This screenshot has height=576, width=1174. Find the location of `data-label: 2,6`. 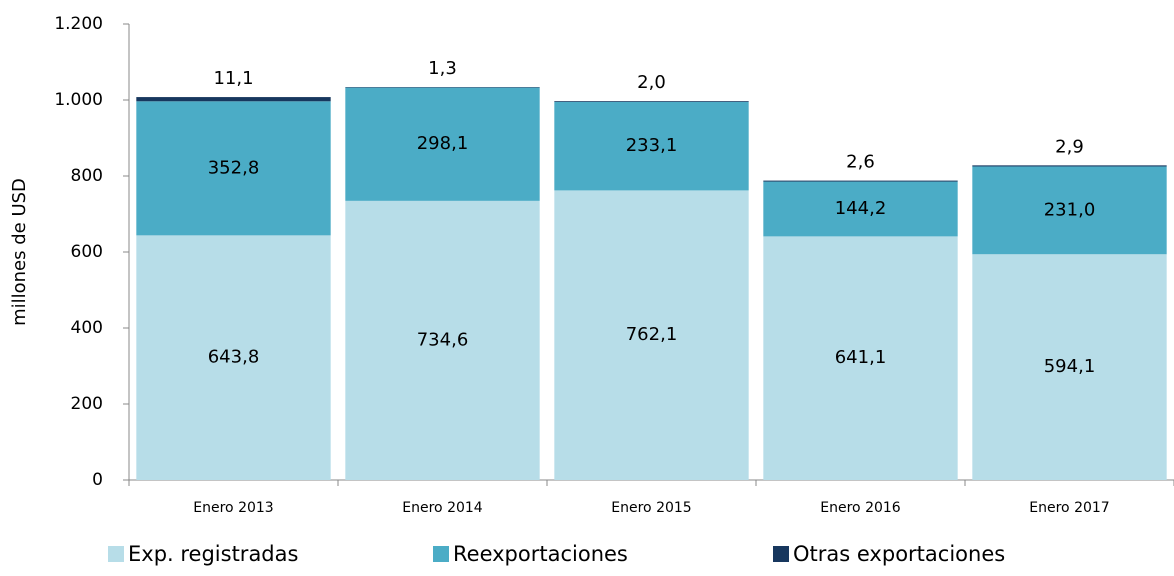

data-label: 2,6 is located at coordinates (860, 162).